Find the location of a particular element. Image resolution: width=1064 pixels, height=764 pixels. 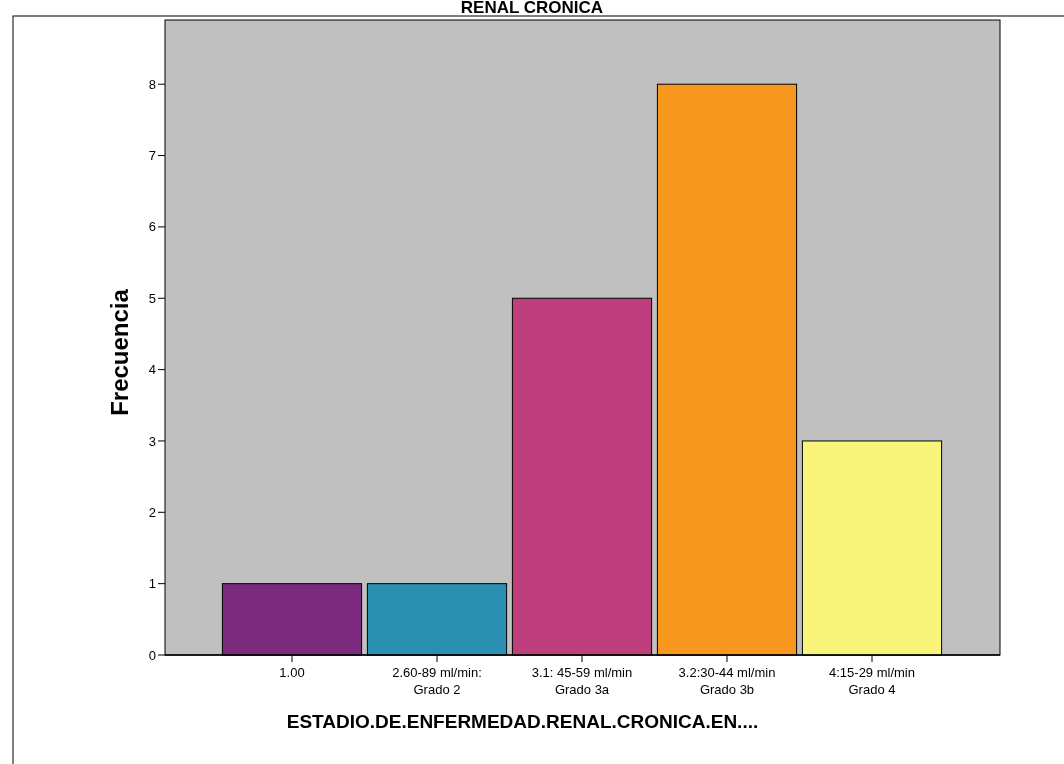

y-tick-label: 7 is located at coordinates (152, 156).